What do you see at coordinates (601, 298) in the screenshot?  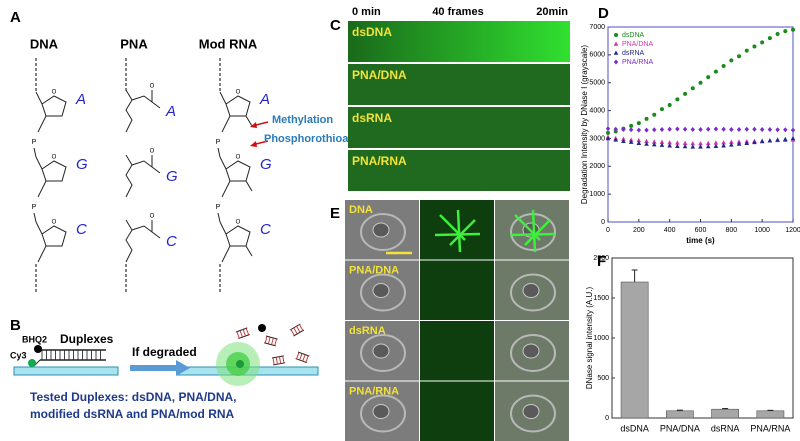 I see `y-tick-label: 1500` at bounding box center [601, 298].